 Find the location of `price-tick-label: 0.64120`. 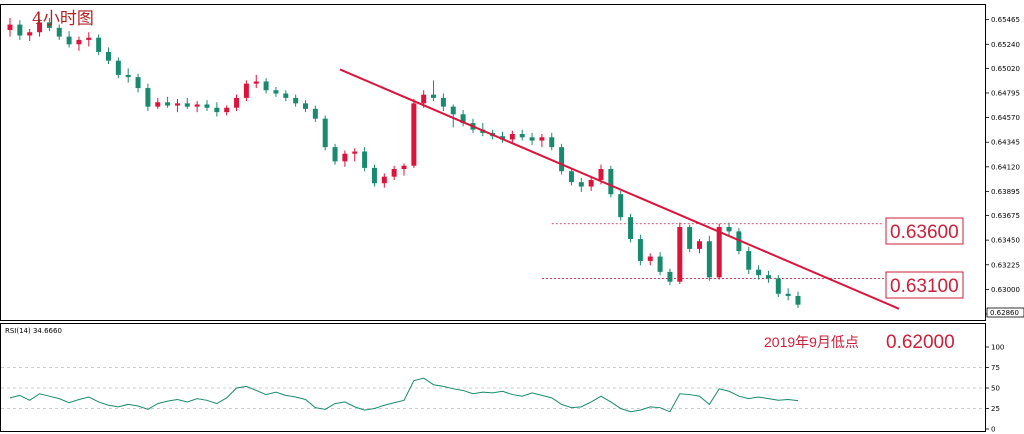

price-tick-label: 0.64120 is located at coordinates (1005, 167).